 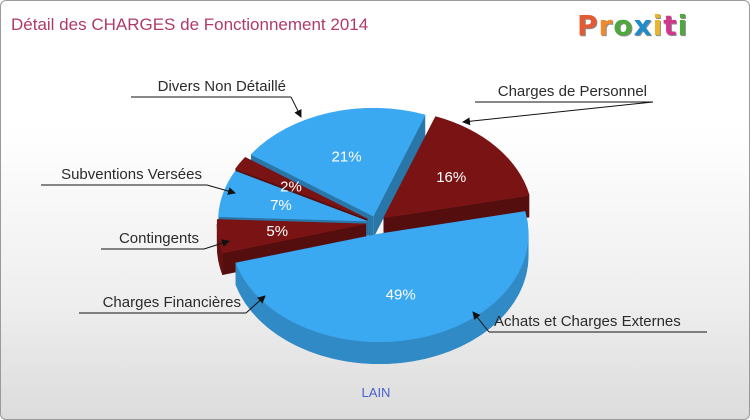 I want to click on callout-achats-et-charges-externes: Achats et Charges Externes, so click(x=589, y=322).